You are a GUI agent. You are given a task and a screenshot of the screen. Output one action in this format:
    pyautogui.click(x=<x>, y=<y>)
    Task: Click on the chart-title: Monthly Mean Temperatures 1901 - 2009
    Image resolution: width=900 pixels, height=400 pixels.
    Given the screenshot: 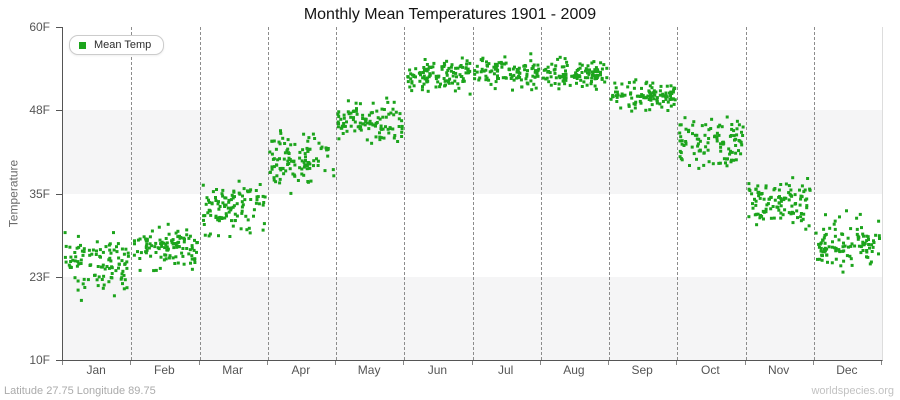 What is the action you would take?
    pyautogui.click(x=450, y=14)
    